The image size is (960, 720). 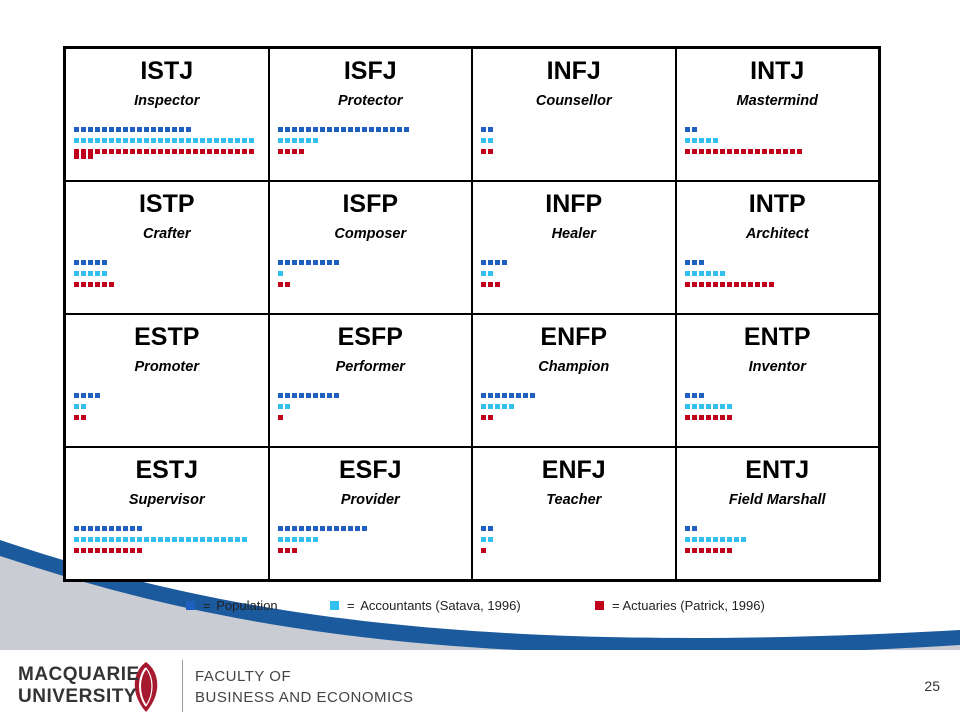 I want to click on university-line1: MACQUARIE, so click(x=79, y=674).